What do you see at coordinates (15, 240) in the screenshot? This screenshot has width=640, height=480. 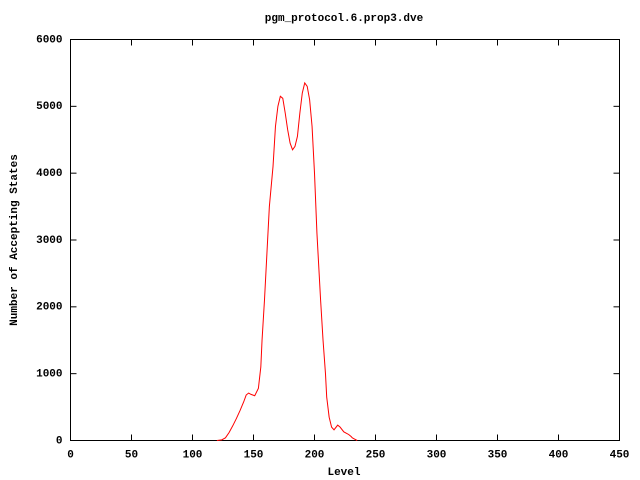 I see `y-axis-label: Number of Accepting States` at bounding box center [15, 240].